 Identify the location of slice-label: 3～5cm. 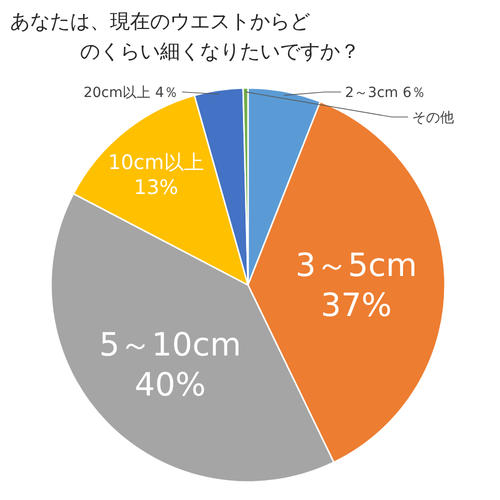
(357, 265).